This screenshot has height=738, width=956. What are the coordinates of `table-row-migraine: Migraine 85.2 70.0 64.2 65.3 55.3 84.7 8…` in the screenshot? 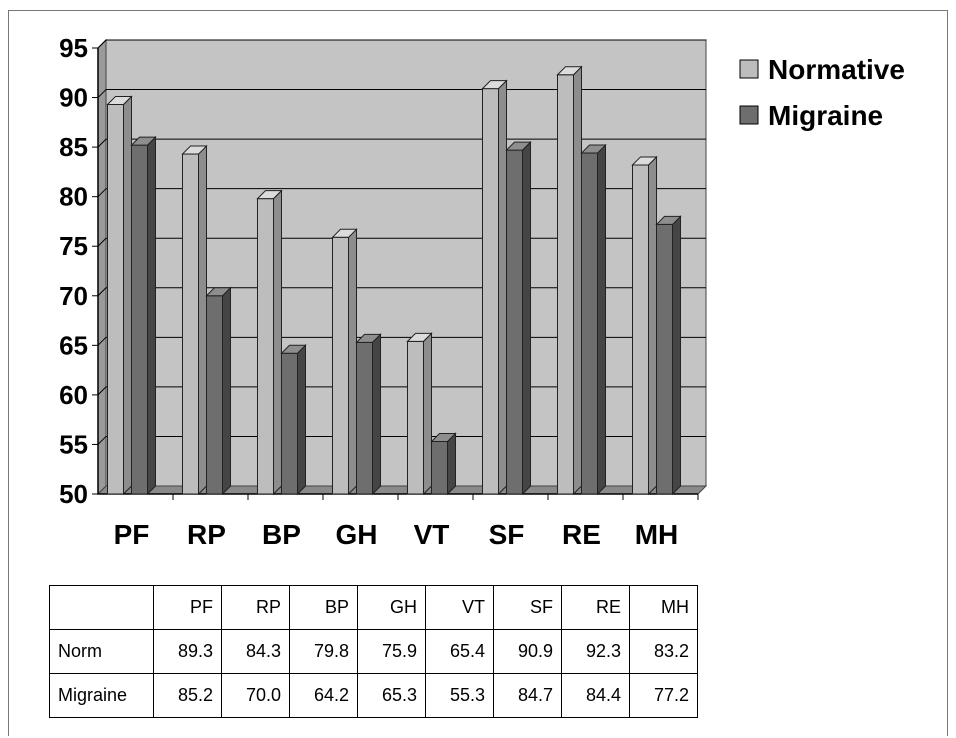 It's located at (373, 695).